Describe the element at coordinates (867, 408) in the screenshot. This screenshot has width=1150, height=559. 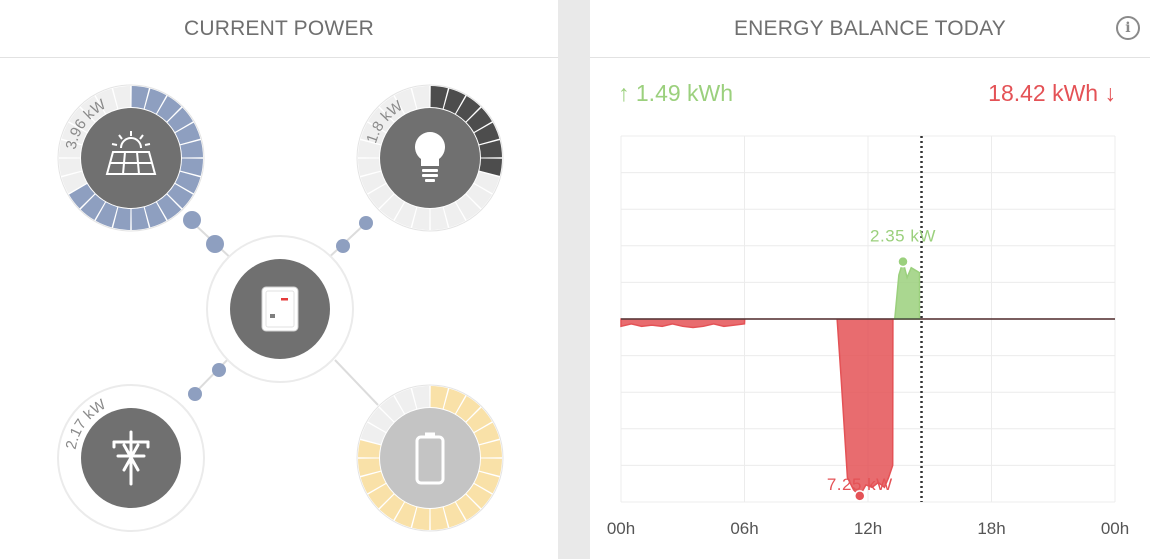
I see `purchase-area` at that location.